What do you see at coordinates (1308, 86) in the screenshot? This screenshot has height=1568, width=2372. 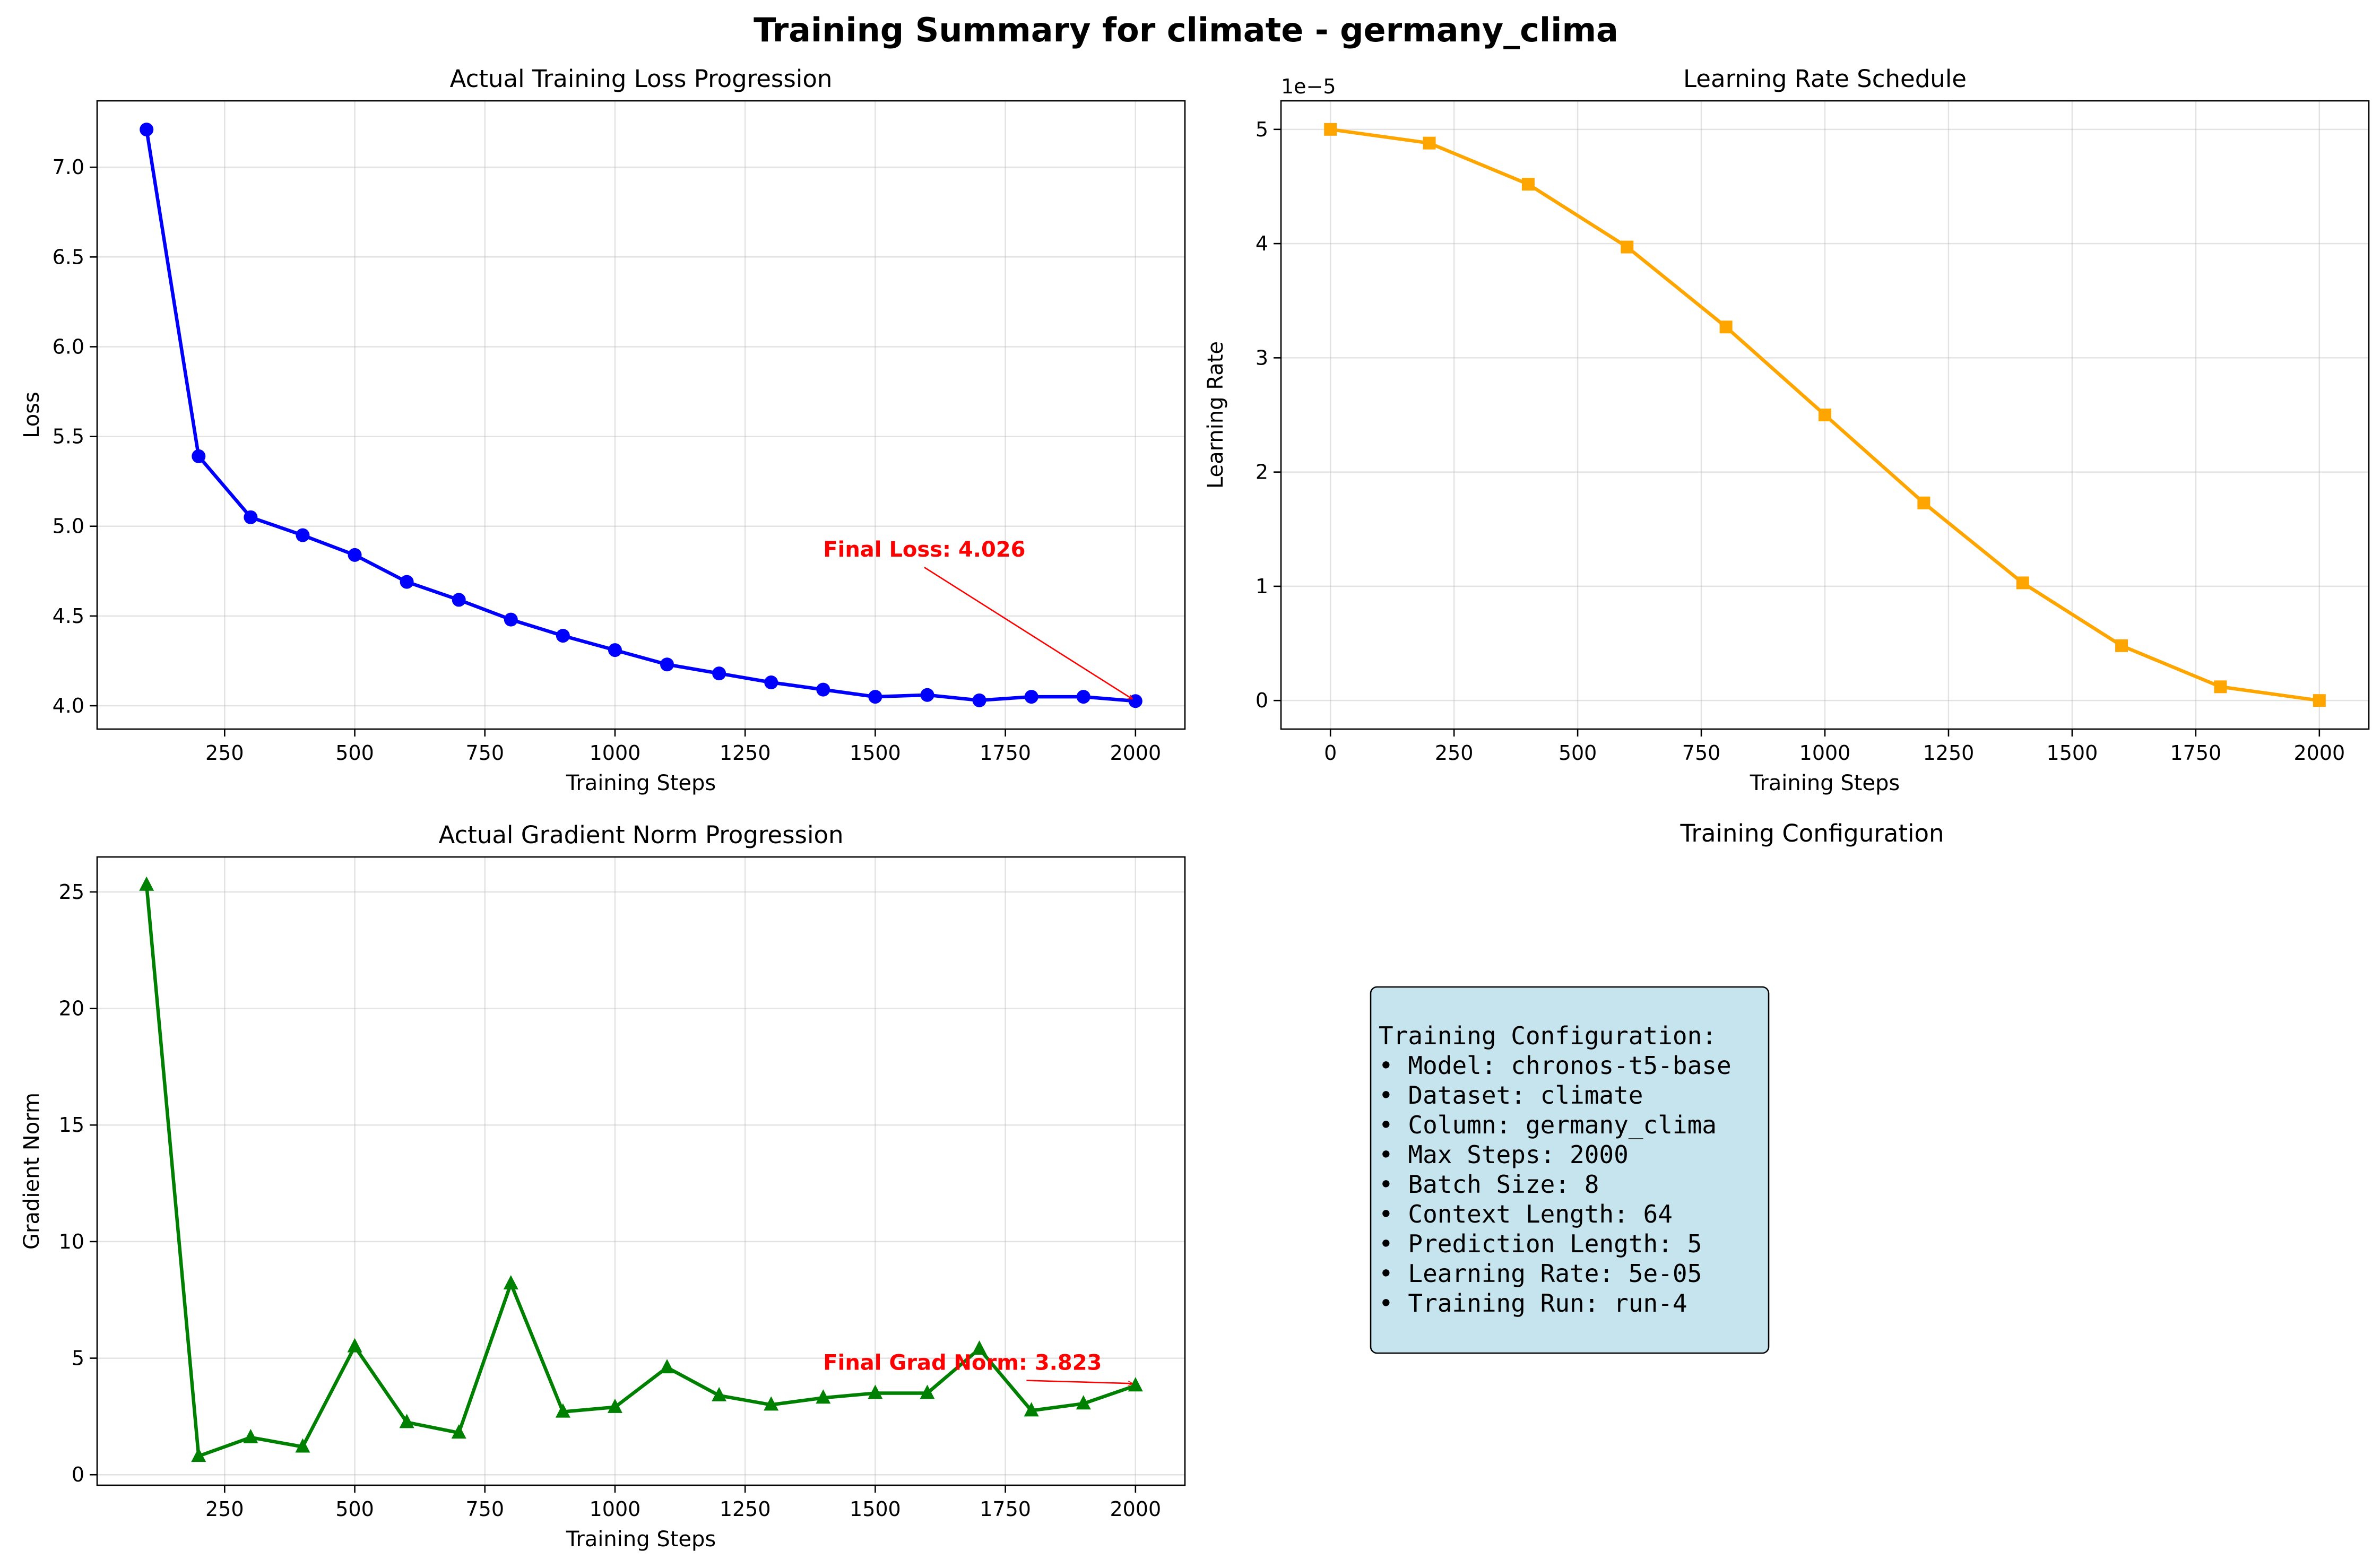 I see `axis-offset-label: 1e−5` at bounding box center [1308, 86].